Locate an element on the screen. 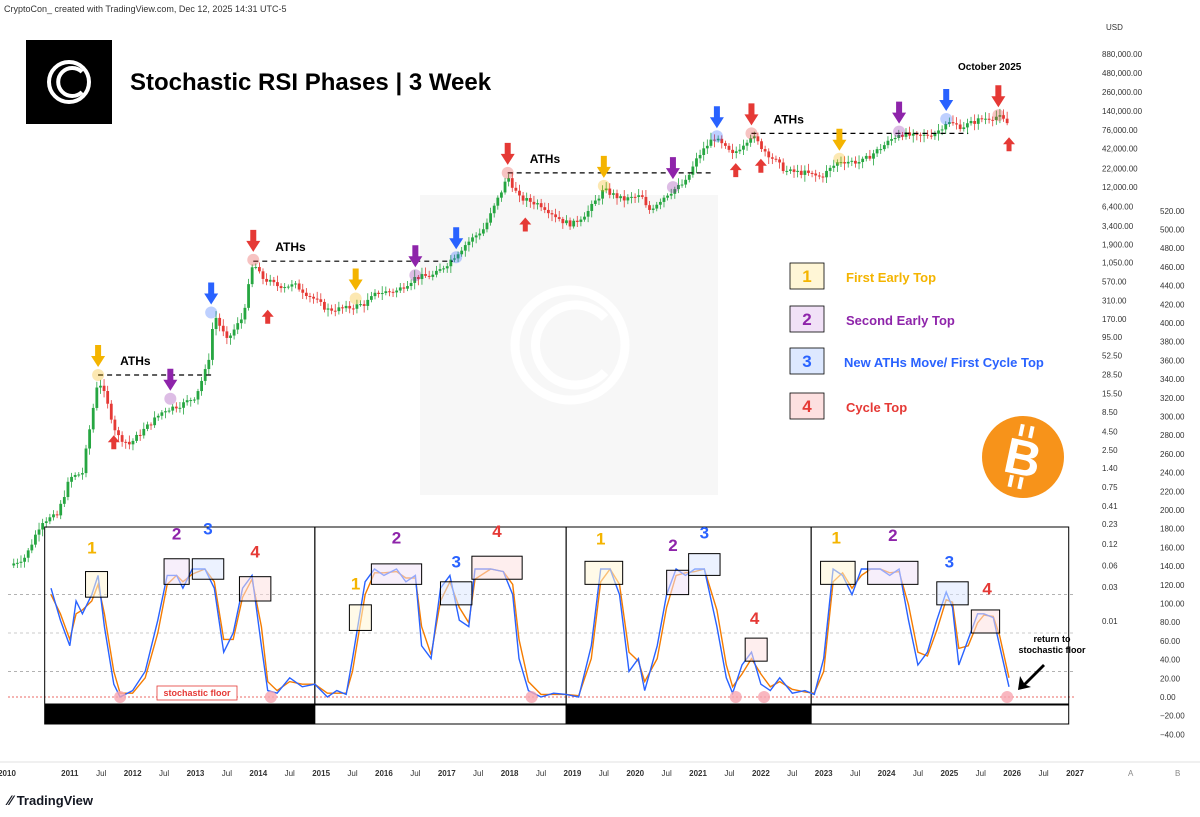 Image resolution: width=1200 pixels, height=817 pixels. phase-box-number: 3 is located at coordinates (455, 562).